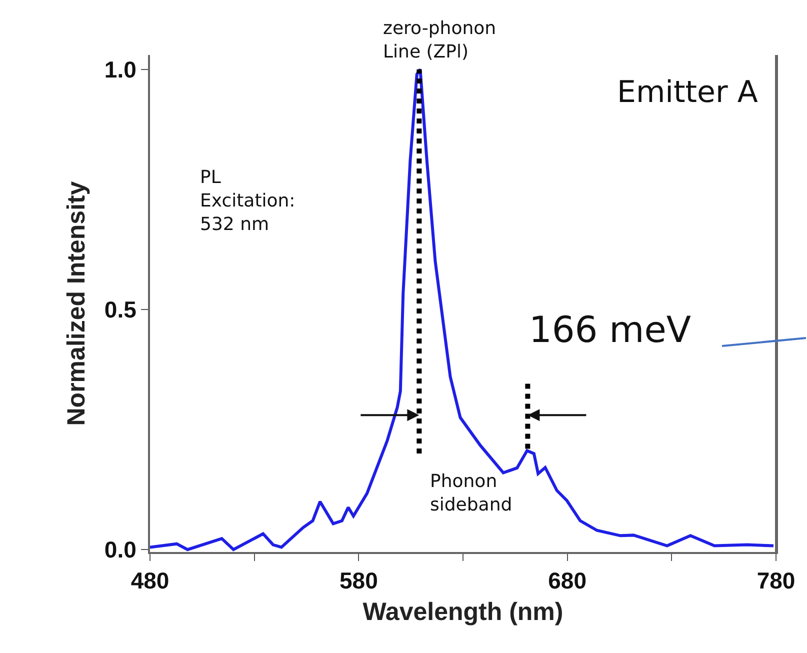  What do you see at coordinates (463, 612) in the screenshot?
I see `x-axis-title: Wavelength (nm)` at bounding box center [463, 612].